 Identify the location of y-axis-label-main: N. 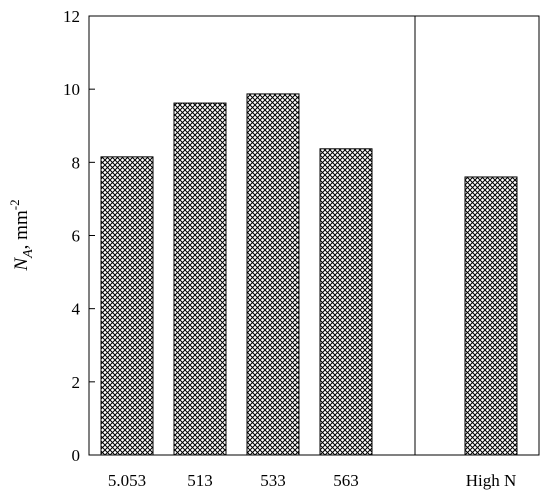
(21, 264).